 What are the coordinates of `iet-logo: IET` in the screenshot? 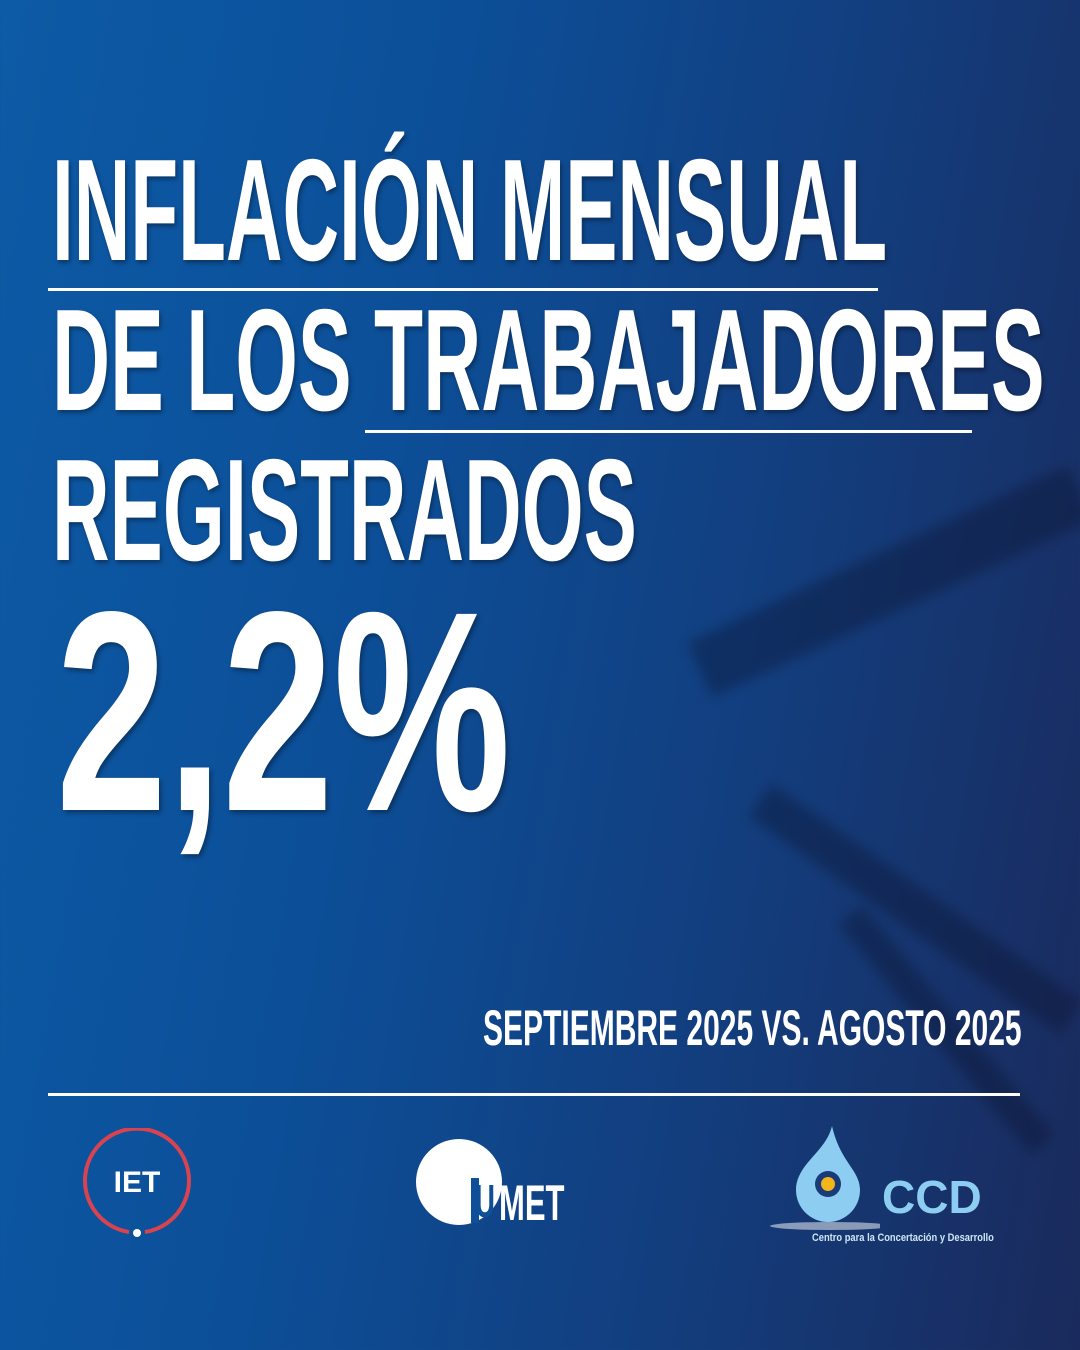 It's located at (137, 1182).